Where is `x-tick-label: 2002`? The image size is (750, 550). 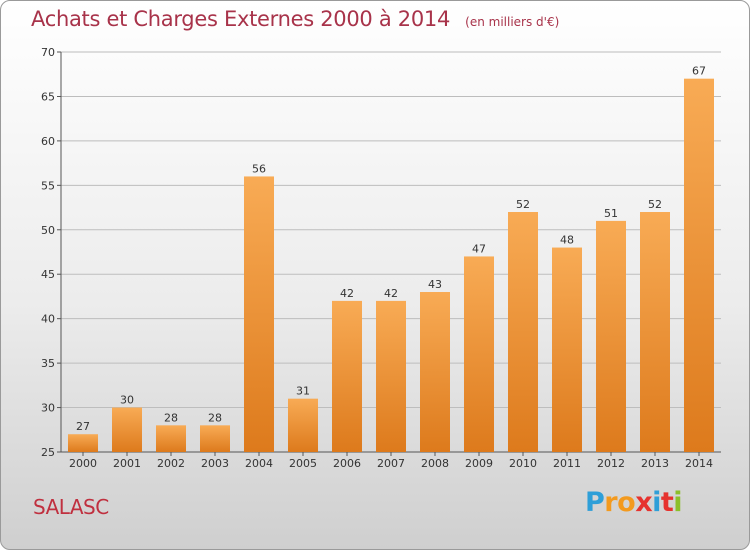 x-tick-label: 2002 is located at coordinates (171, 463).